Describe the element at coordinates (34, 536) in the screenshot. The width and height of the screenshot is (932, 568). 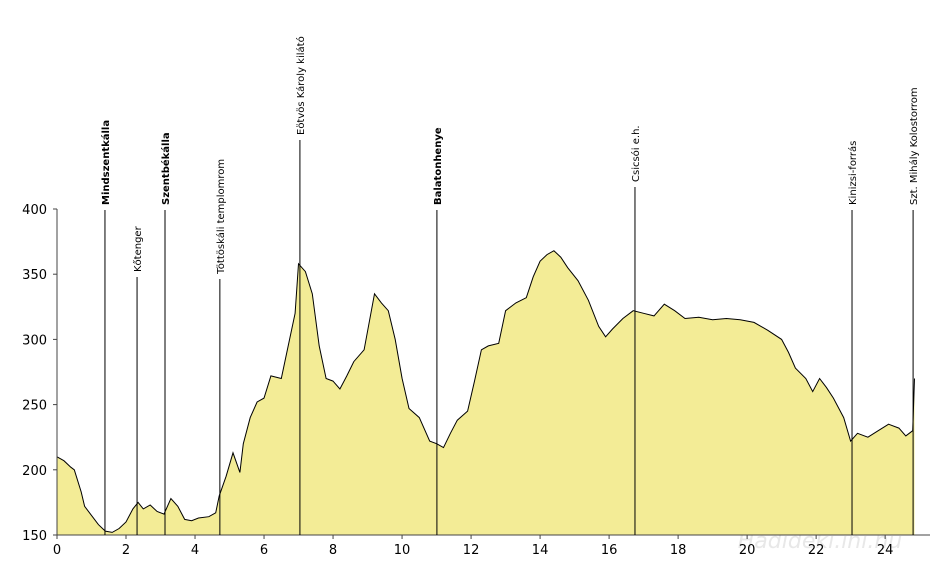
I see `y-tick-label: 150` at that location.